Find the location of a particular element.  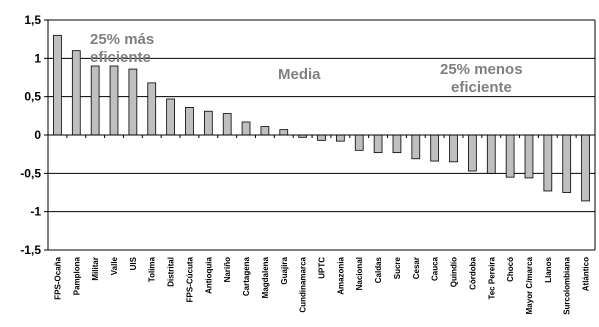

x-tick-label: UIS is located at coordinates (133, 263).